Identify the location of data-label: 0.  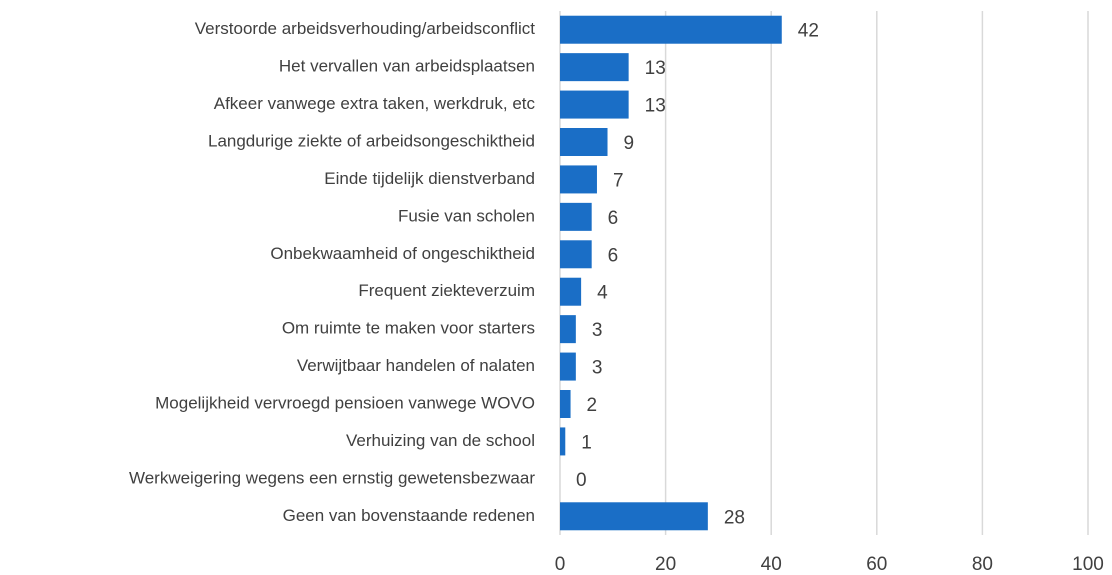
(581, 480).